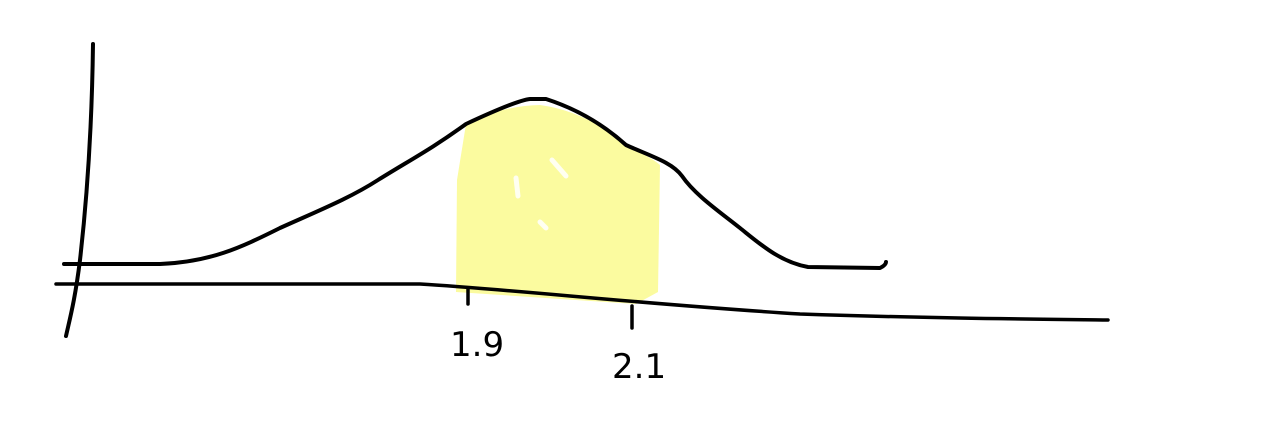 The image size is (1268, 424). Describe the element at coordinates (79, 190) in the screenshot. I see `y-axis` at that location.